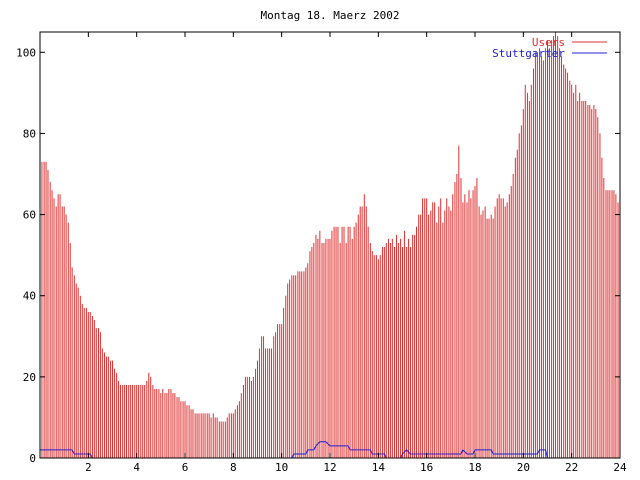 The width and height of the screenshot is (640, 480). I want to click on x-tick-label: 6, so click(185, 467).